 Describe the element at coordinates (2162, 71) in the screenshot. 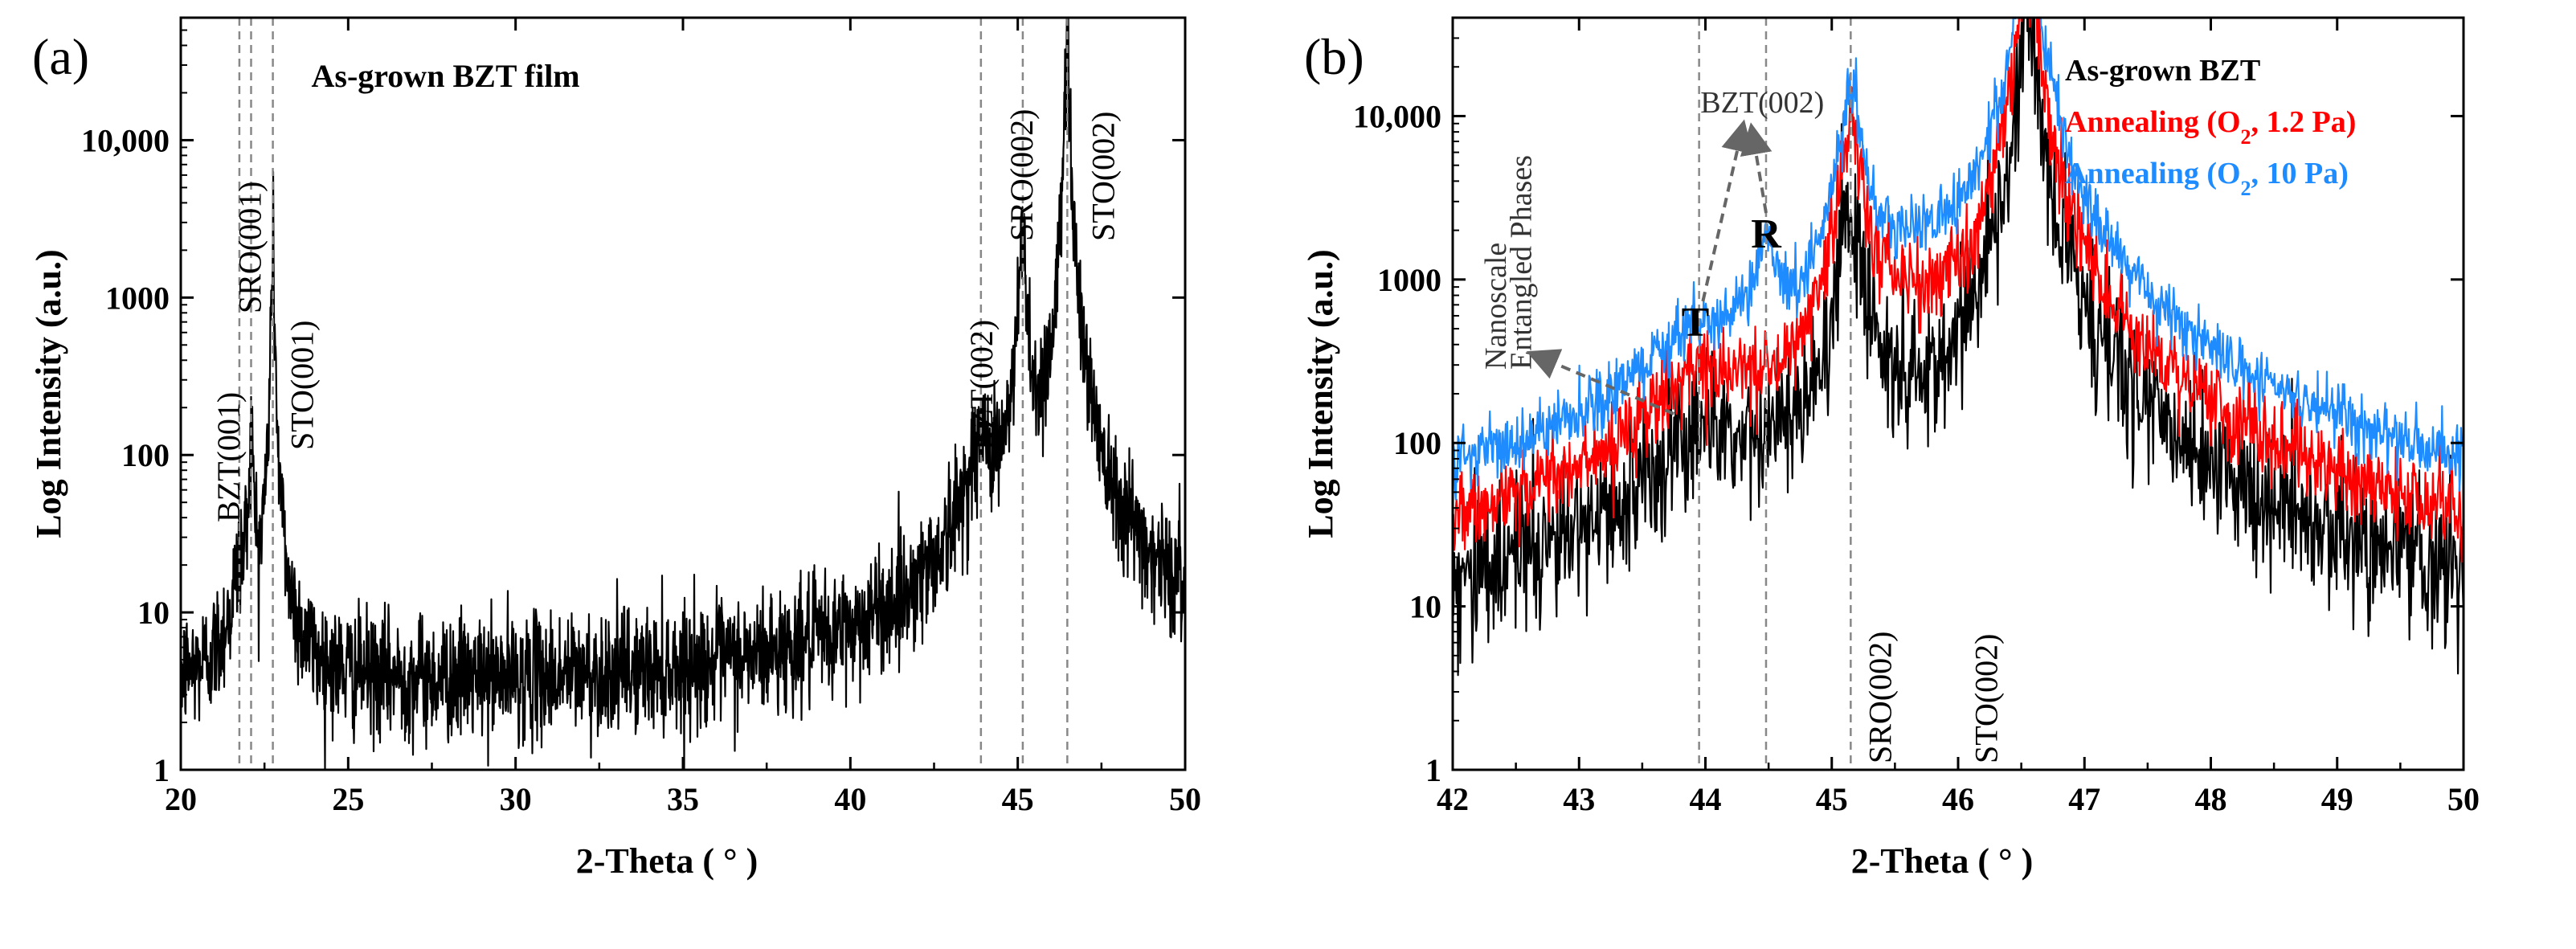

I see `legend-label-1: As-grown BZT` at that location.